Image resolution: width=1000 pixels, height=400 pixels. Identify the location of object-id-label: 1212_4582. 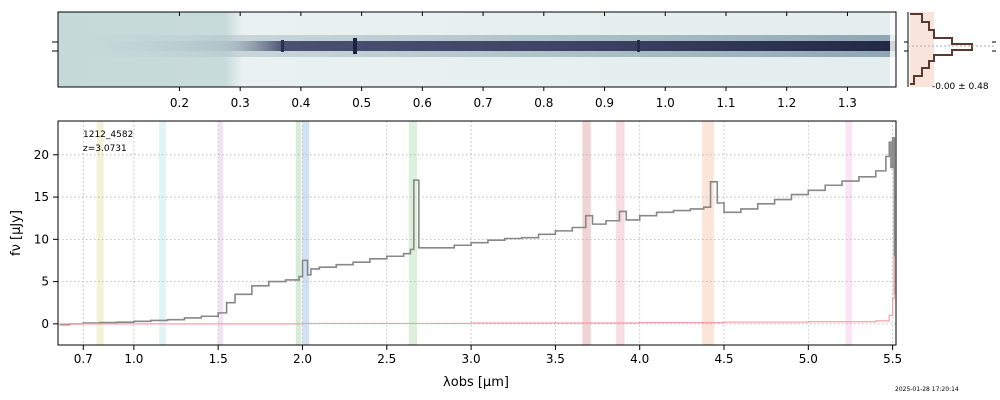
(108, 135).